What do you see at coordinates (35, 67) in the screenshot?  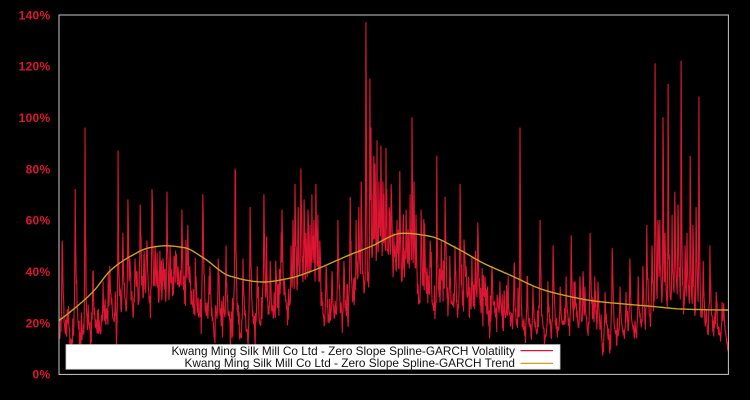 I see `svg-text: 120%` at bounding box center [35, 67].